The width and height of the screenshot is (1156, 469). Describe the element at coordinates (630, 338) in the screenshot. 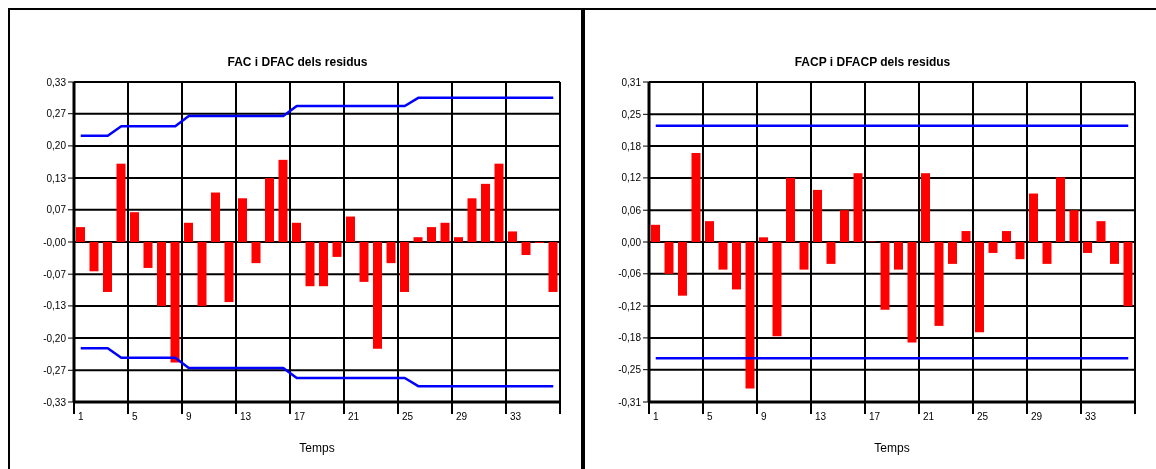

I see `y-tick-label: -0,18` at that location.